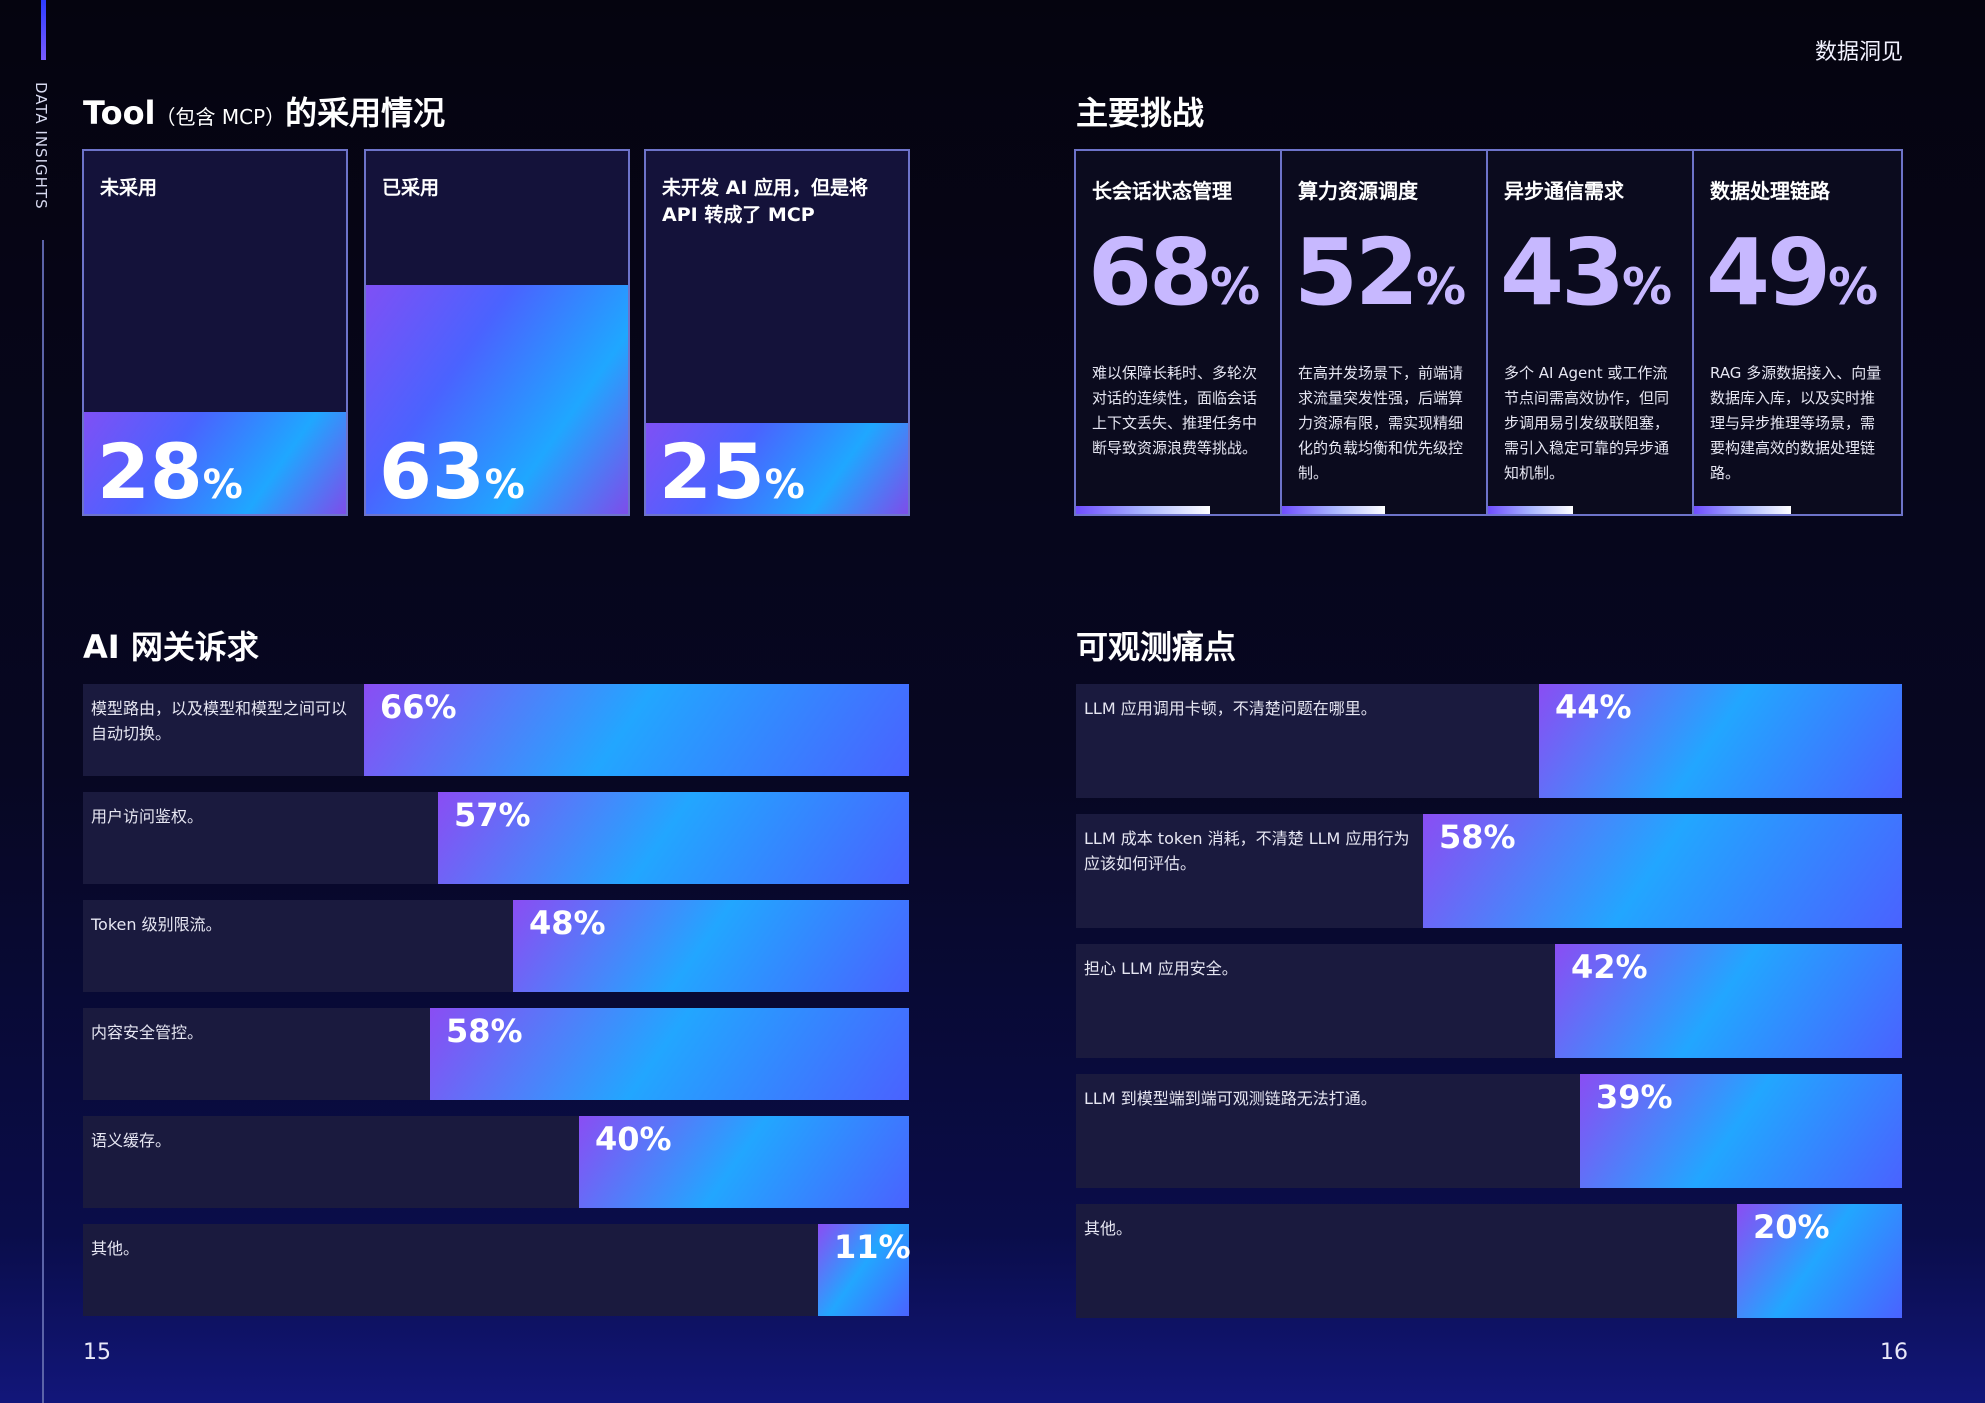 The height and width of the screenshot is (1403, 1985). Describe the element at coordinates (1819, 1261) in the screenshot. I see `observability-bar: 20%` at that location.